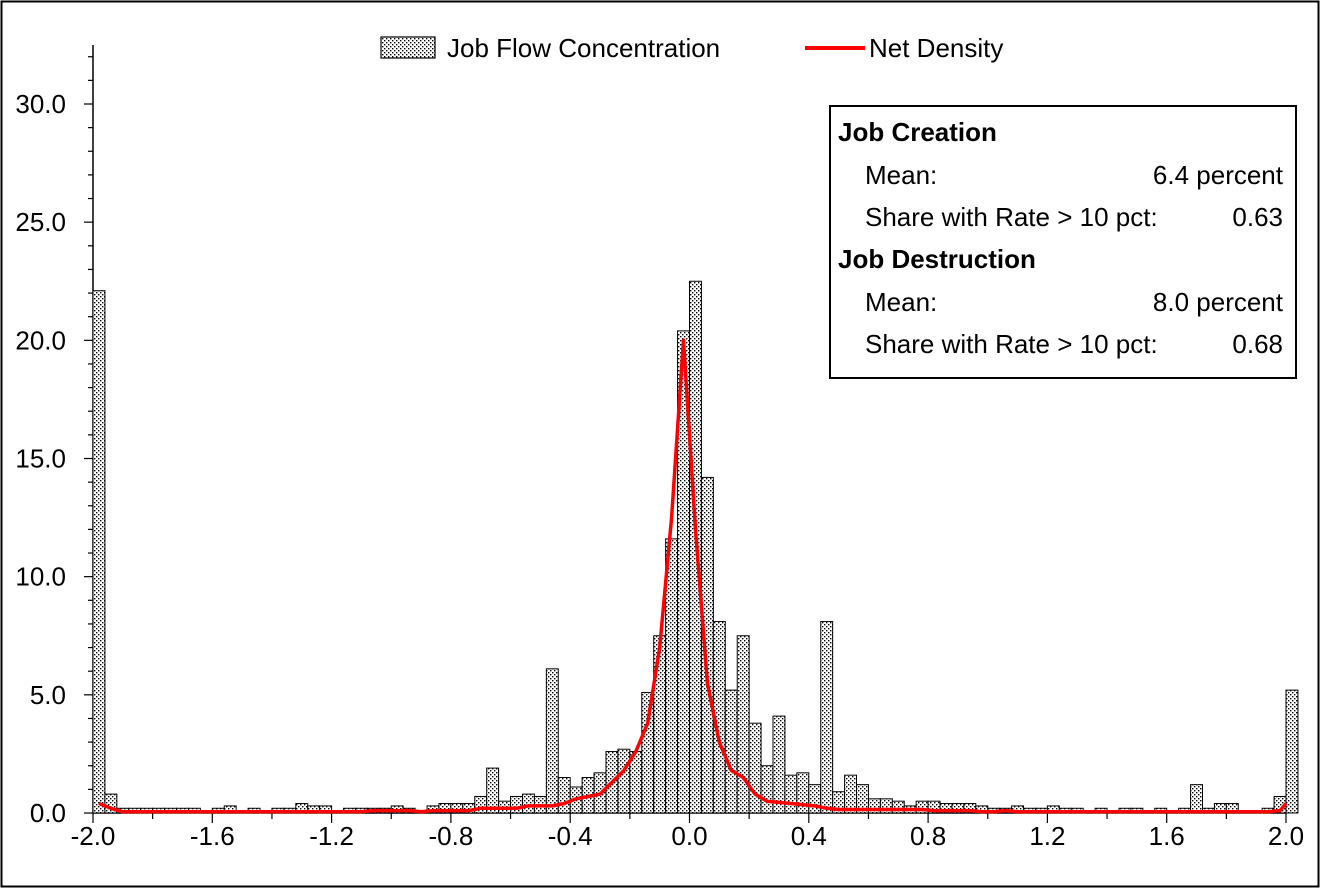  What do you see at coordinates (809, 836) in the screenshot?
I see `x-tick-label: 0.4` at bounding box center [809, 836].